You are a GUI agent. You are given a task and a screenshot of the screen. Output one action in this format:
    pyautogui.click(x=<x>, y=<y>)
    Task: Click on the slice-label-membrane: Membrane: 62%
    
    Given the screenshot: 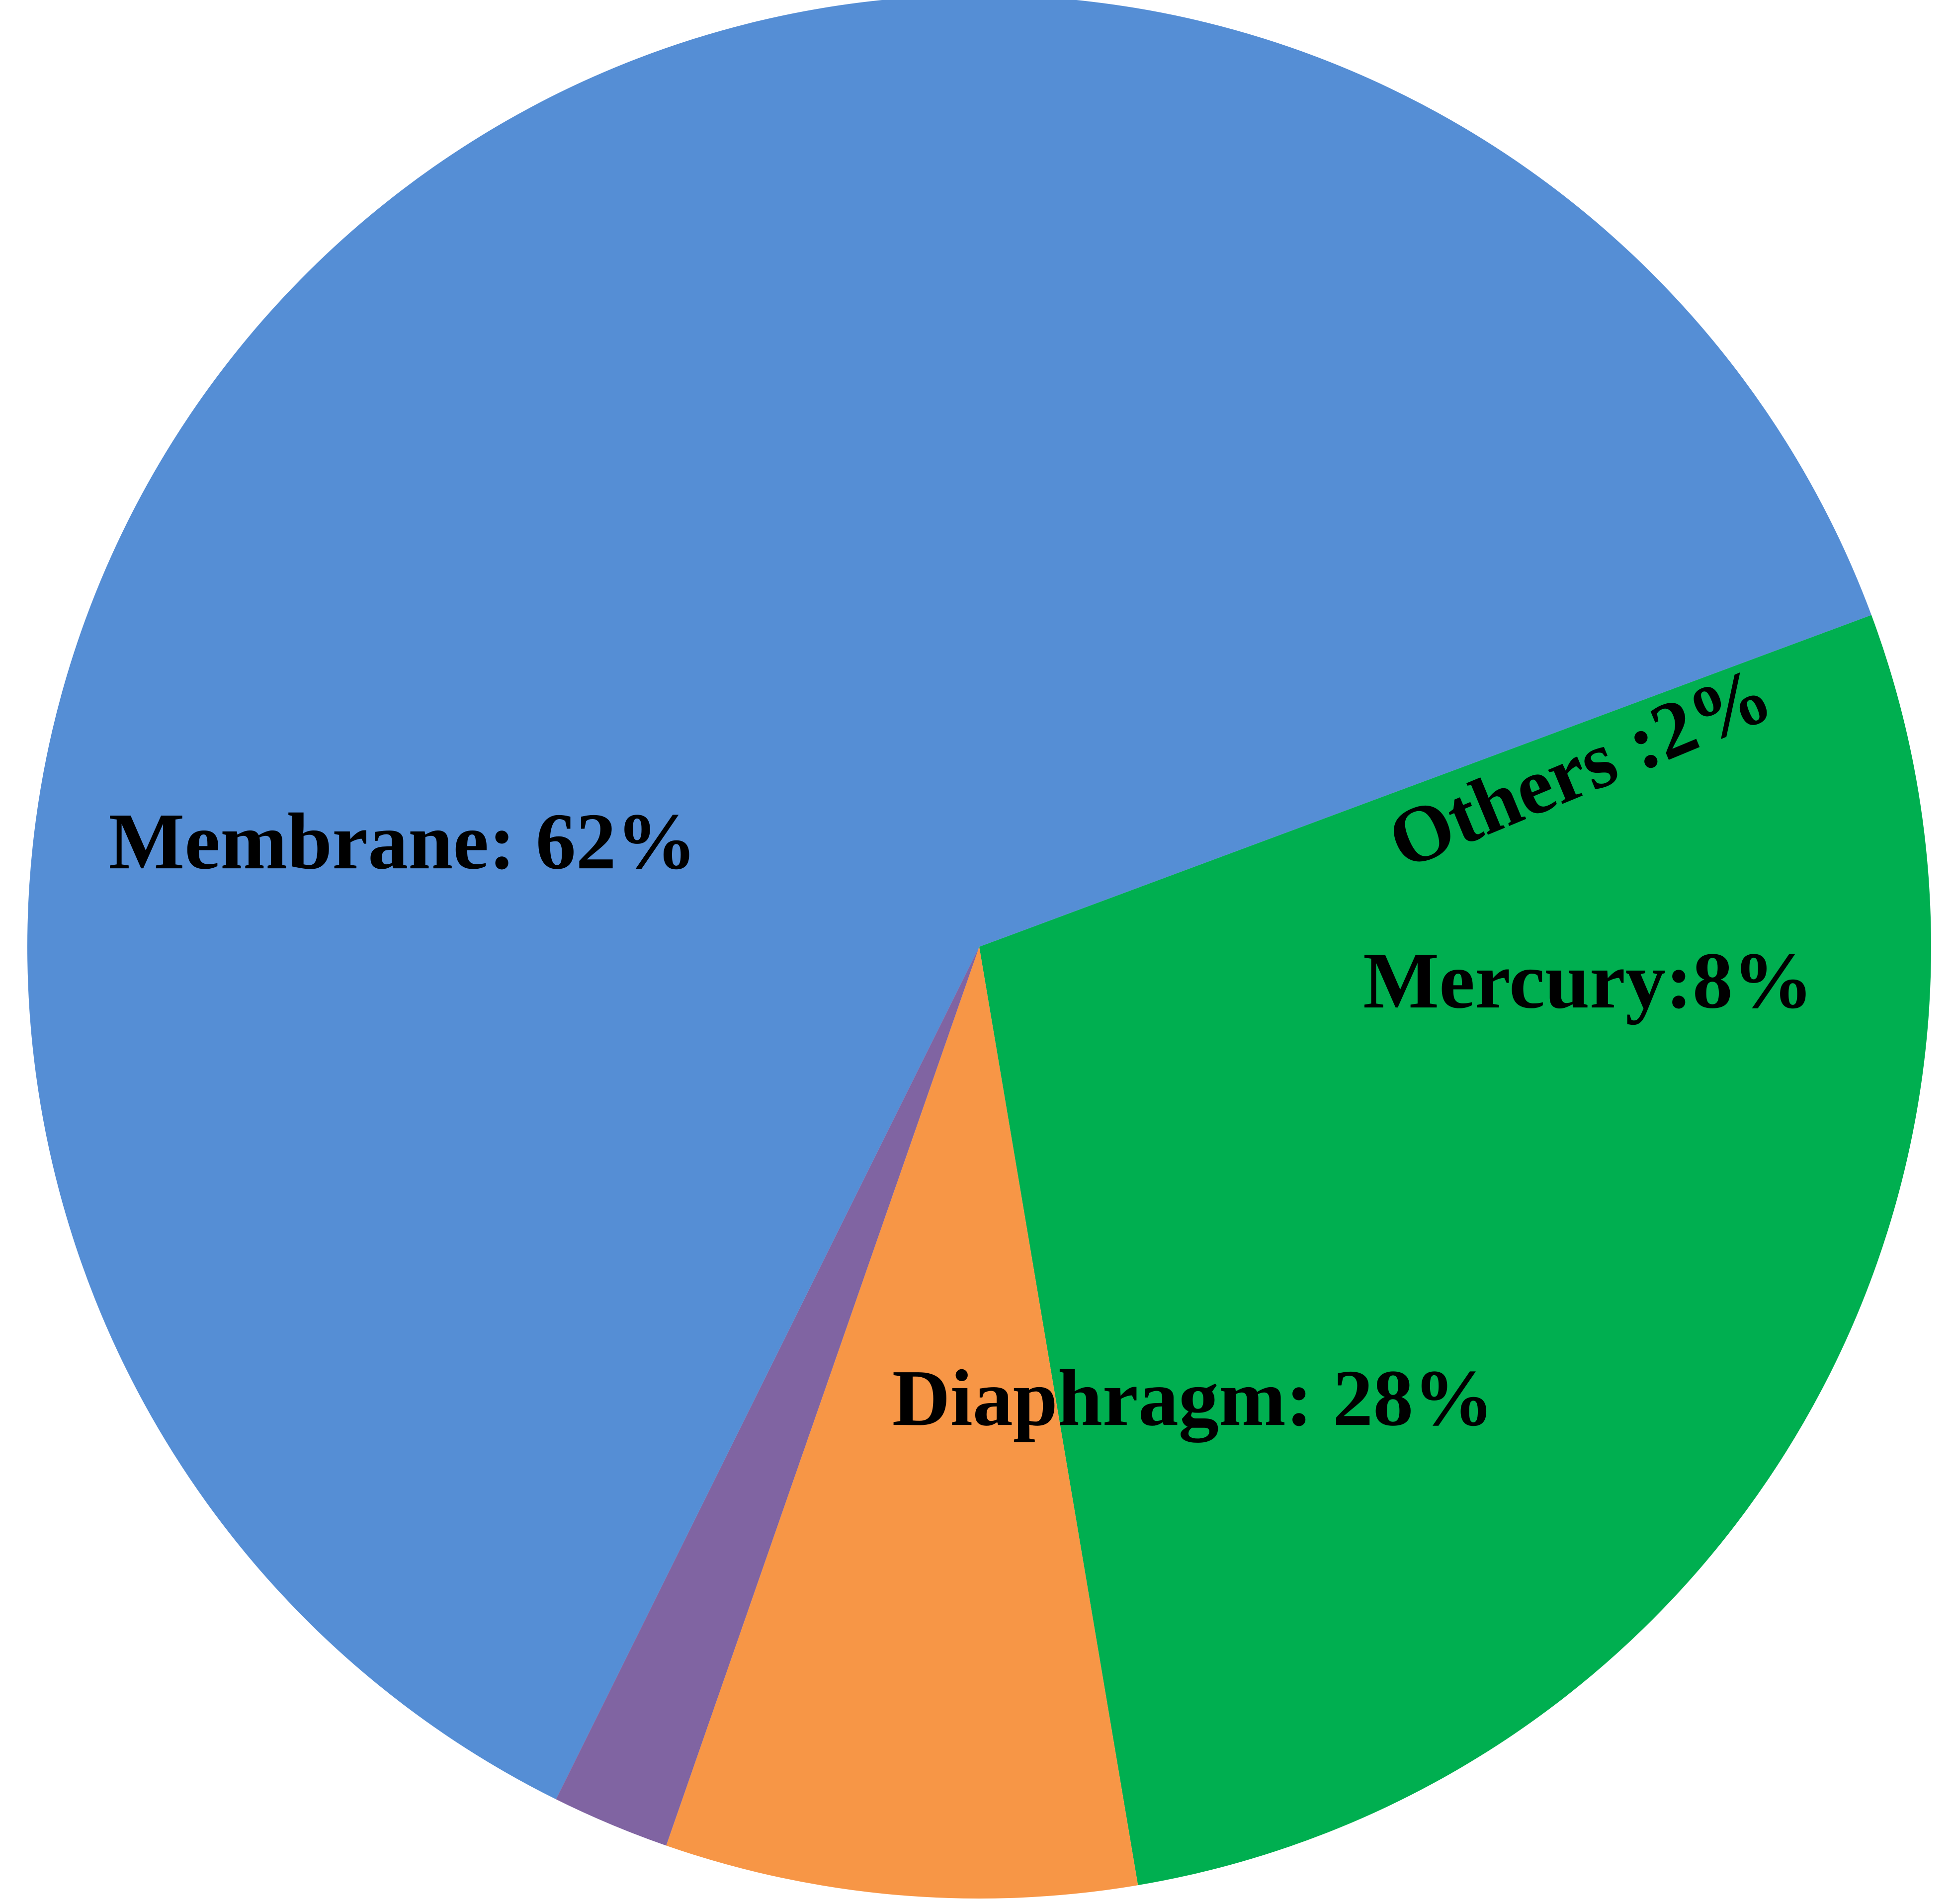 What is the action you would take?
    pyautogui.click(x=402, y=842)
    